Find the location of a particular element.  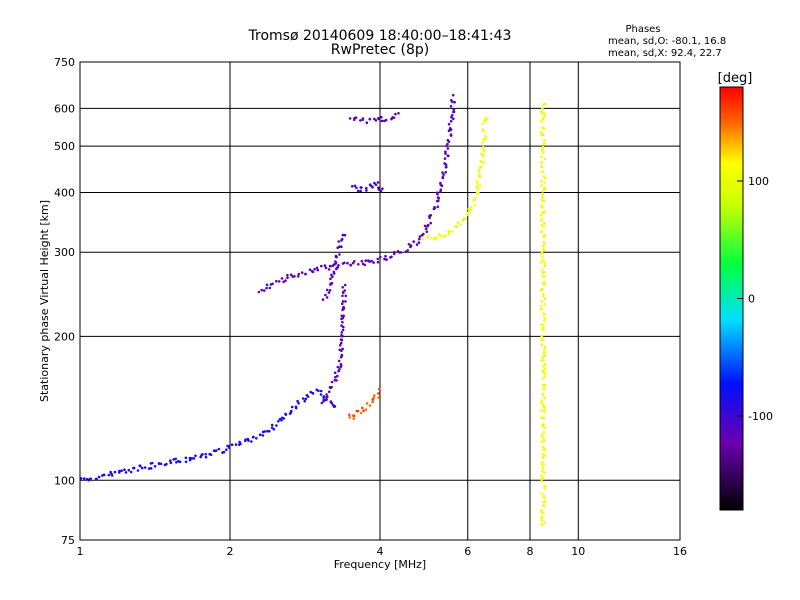

y-tick-label: 75 is located at coordinates (68, 540).